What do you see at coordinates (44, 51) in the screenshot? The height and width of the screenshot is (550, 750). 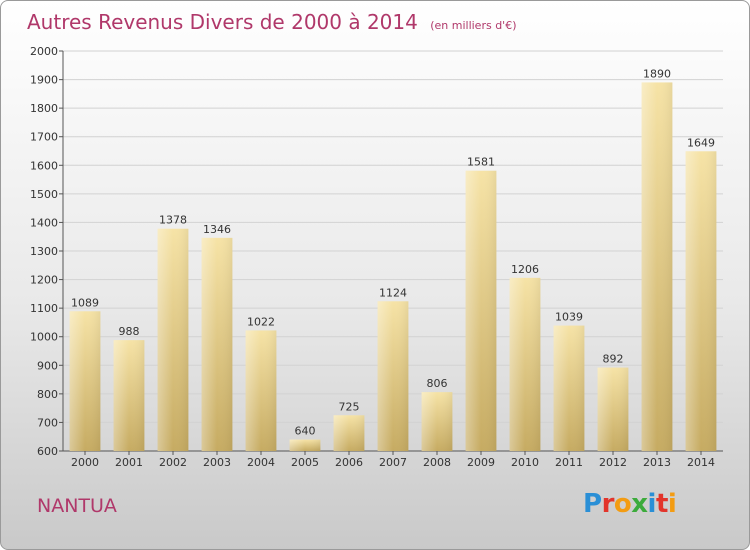 I see `y-tick-label: 2000` at bounding box center [44, 51].